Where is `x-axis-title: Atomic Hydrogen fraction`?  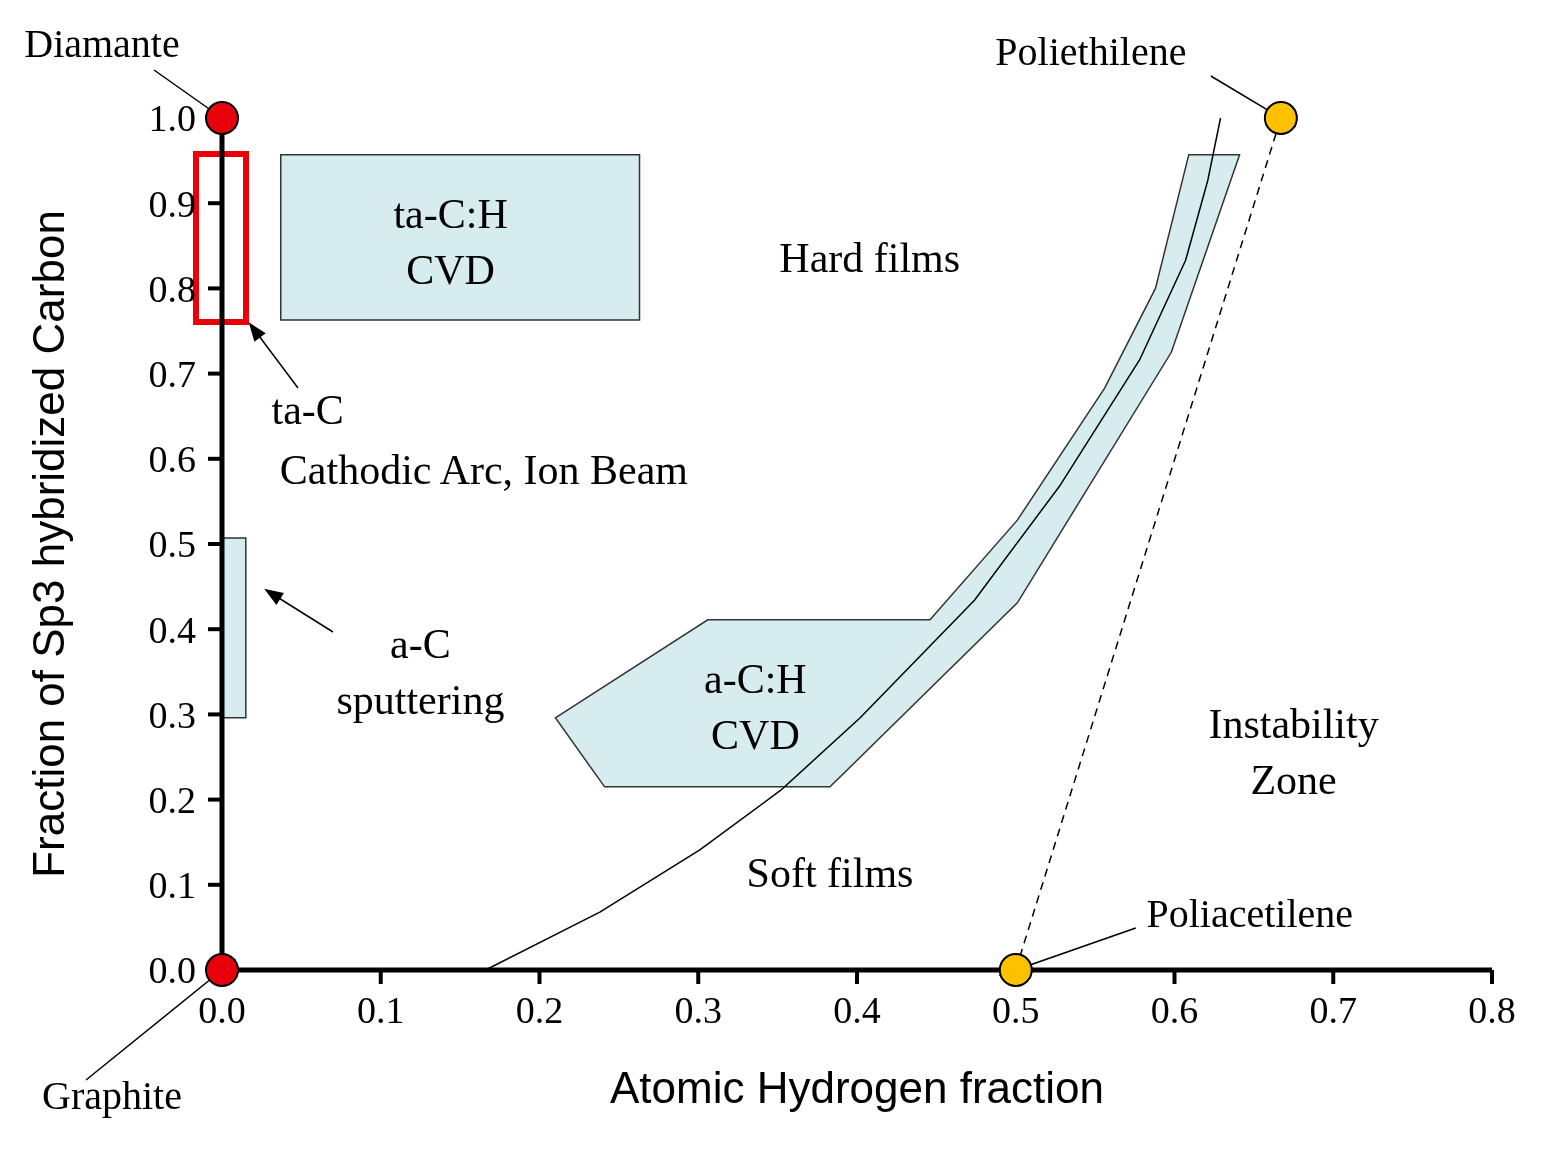
x-axis-title: Atomic Hydrogen fraction is located at coordinates (857, 1087).